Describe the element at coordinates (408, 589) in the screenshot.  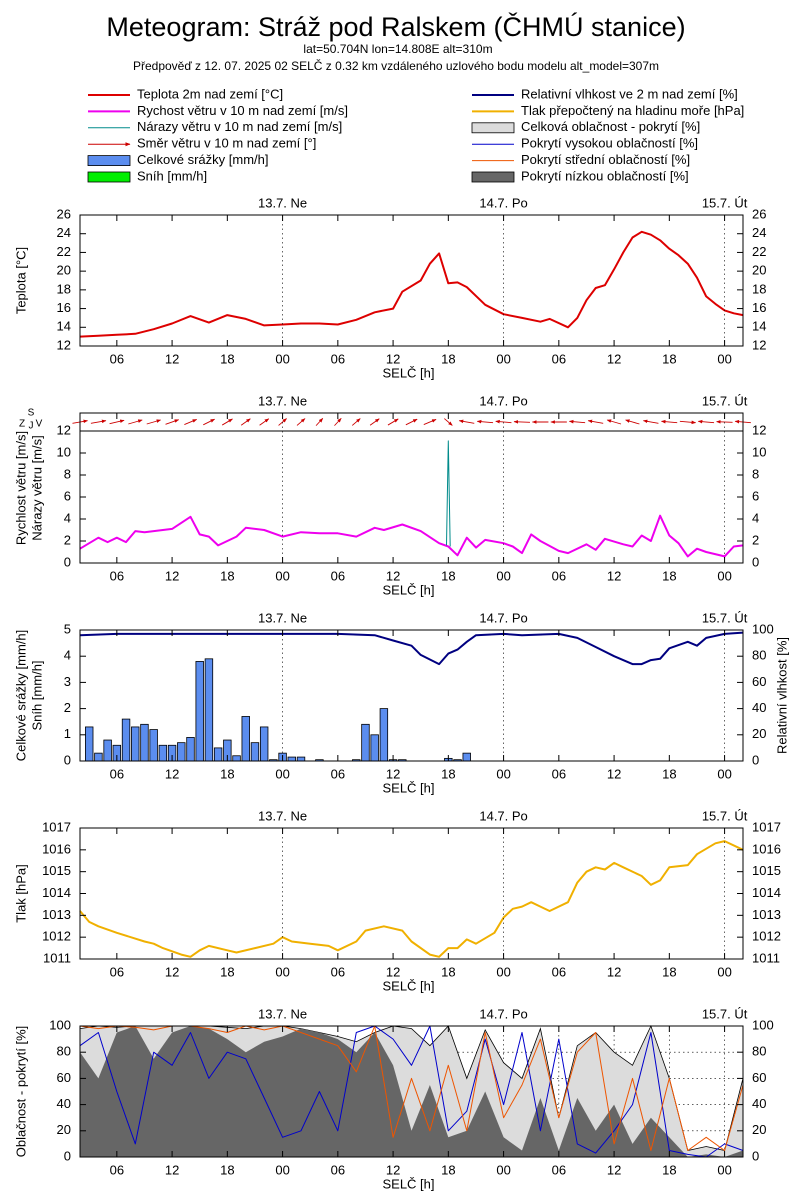
I see `x-axis-label: SELČ [h]` at that location.